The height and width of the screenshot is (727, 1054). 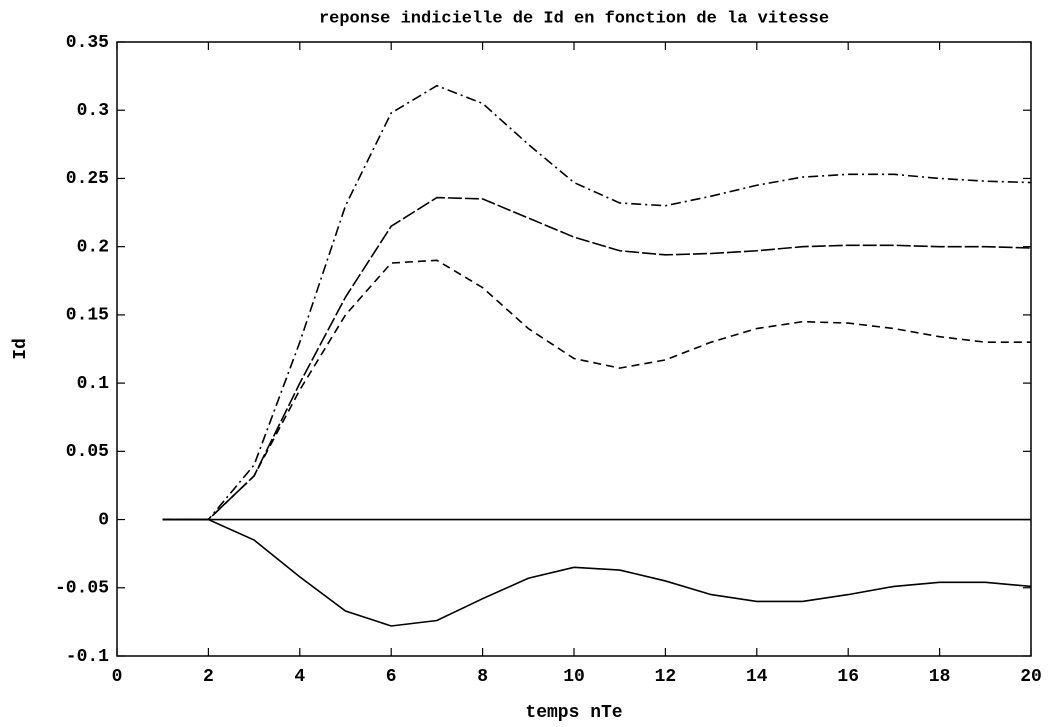 What do you see at coordinates (87, 657) in the screenshot?
I see `y-tick-label: -0.1` at bounding box center [87, 657].